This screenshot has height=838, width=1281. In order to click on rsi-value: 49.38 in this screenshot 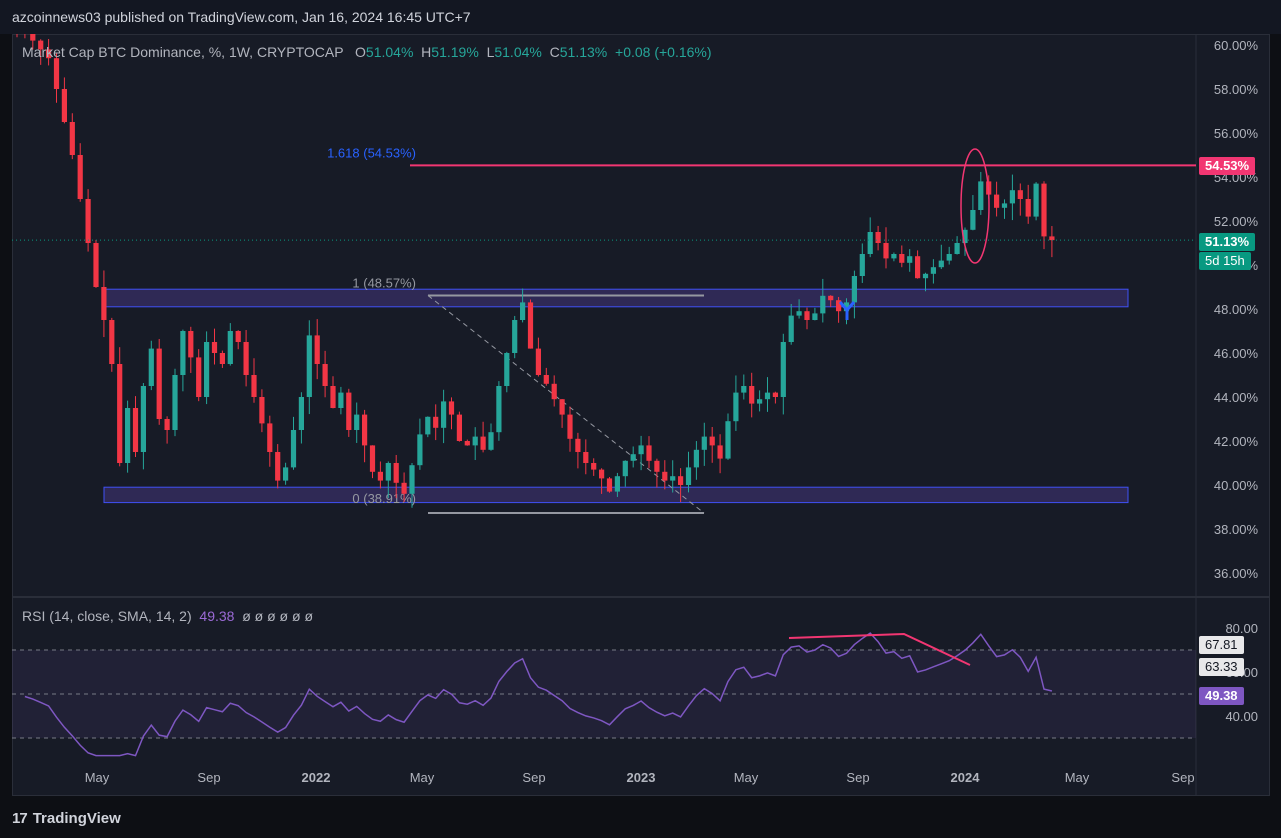, I will do `click(217, 616)`.